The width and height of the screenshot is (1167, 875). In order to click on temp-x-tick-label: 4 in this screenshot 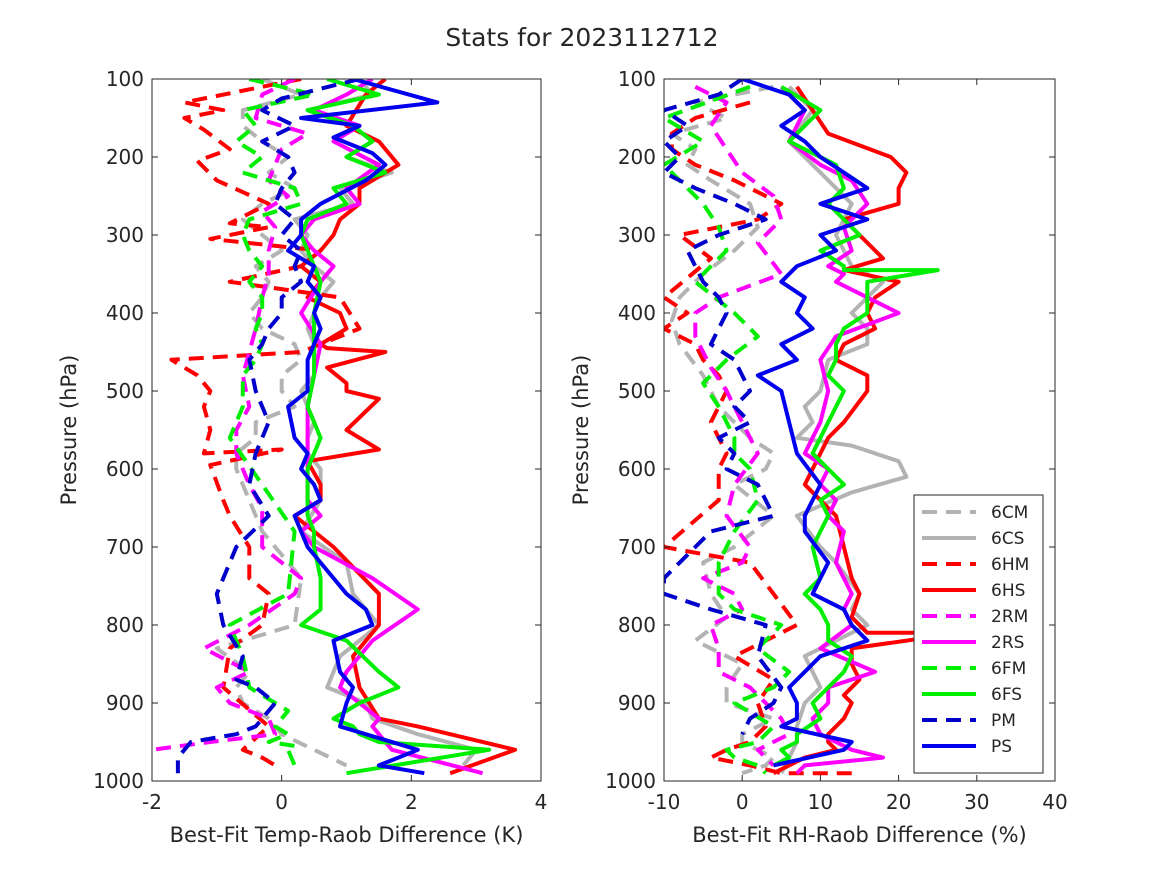, I will do `click(541, 802)`.